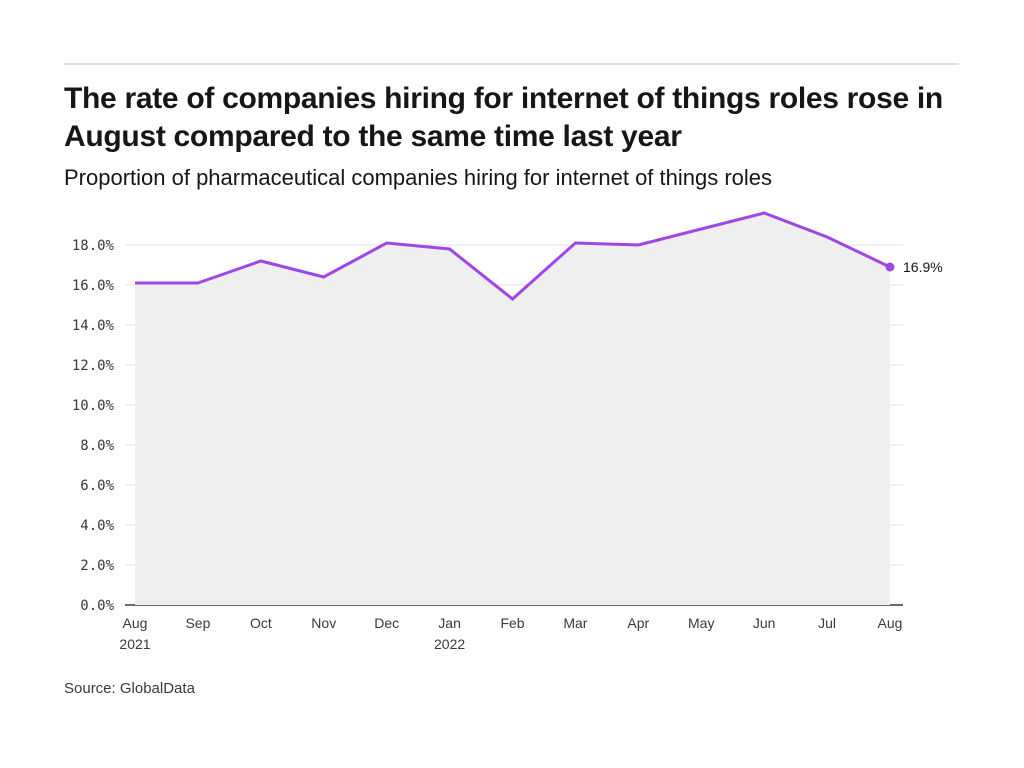  Describe the element at coordinates (134, 633) in the screenshot. I see `x-tick-label: Aug 2021` at that location.